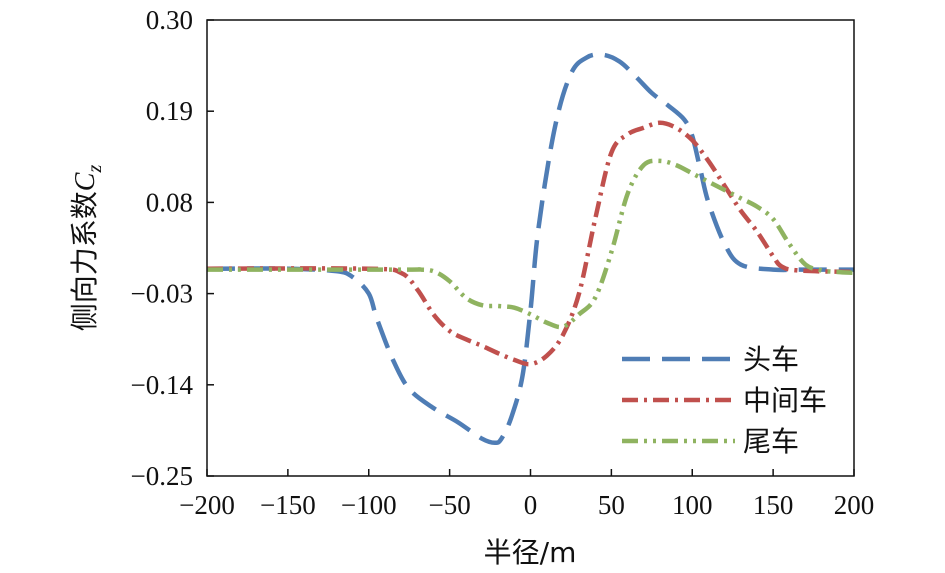  What do you see at coordinates (530, 552) in the screenshot?
I see `x-axis-title: 半径/m` at bounding box center [530, 552].